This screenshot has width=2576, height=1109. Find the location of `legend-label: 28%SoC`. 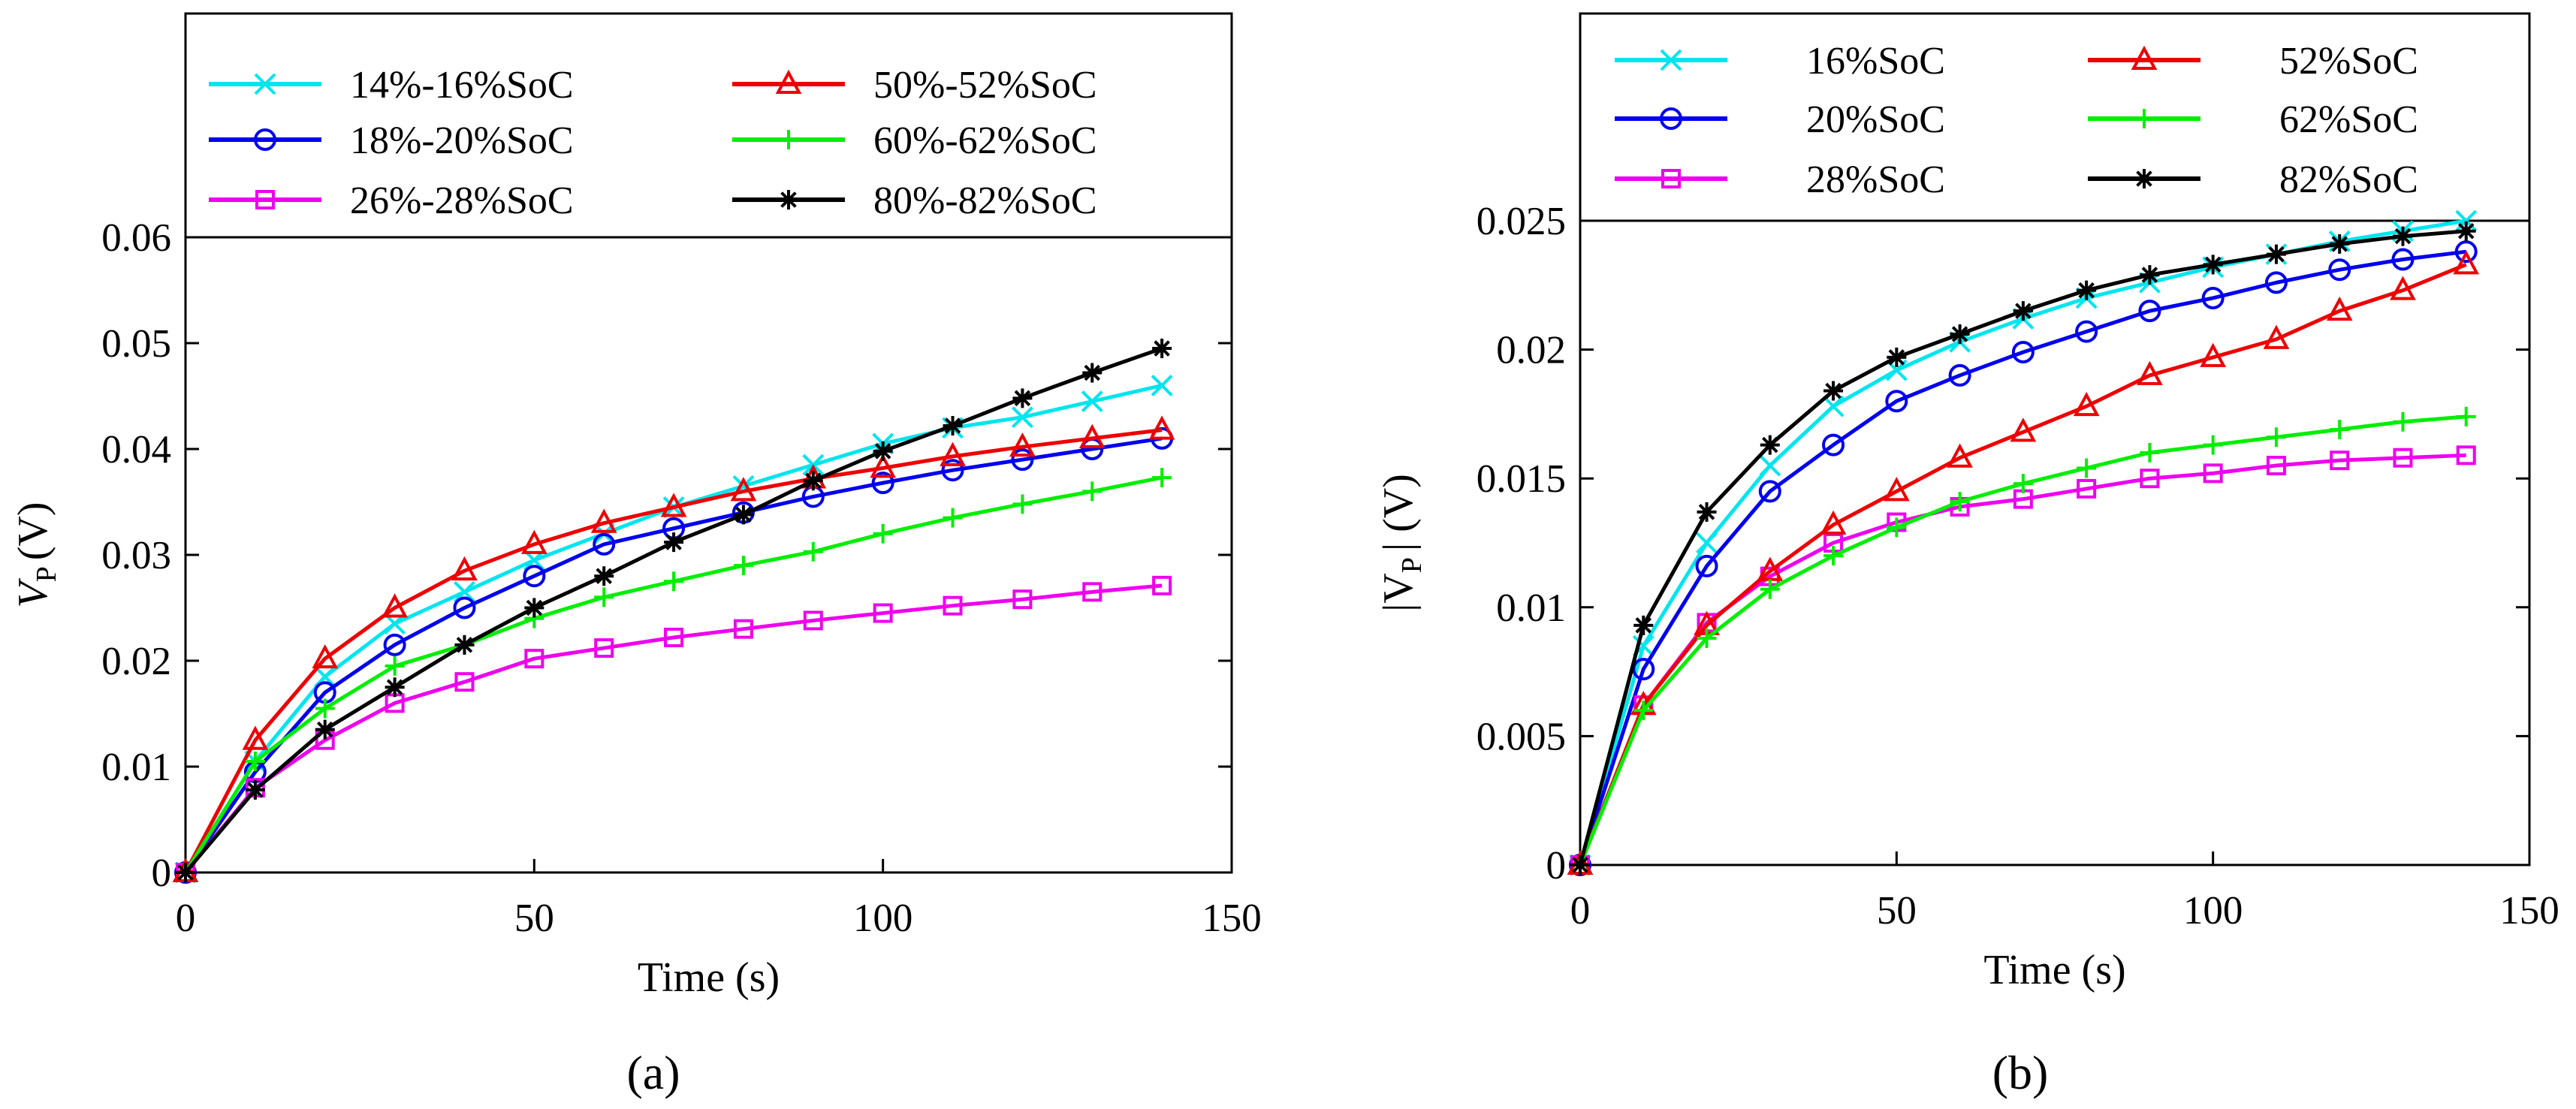

legend-label: 28%SoC is located at coordinates (1875, 179).